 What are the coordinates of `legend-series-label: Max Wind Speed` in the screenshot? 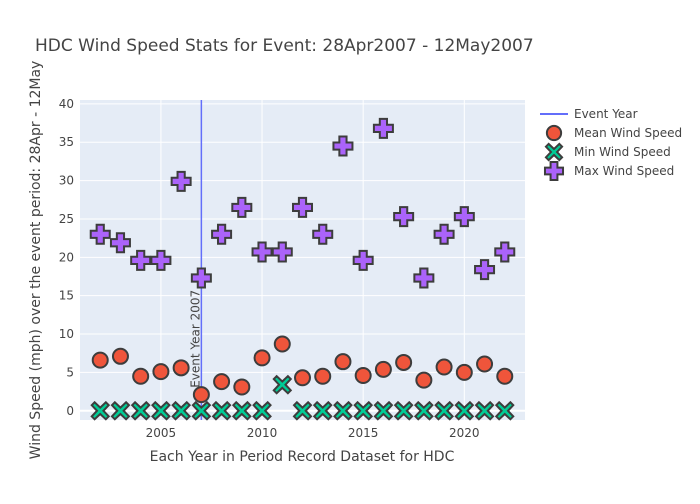 It's located at (624, 171).